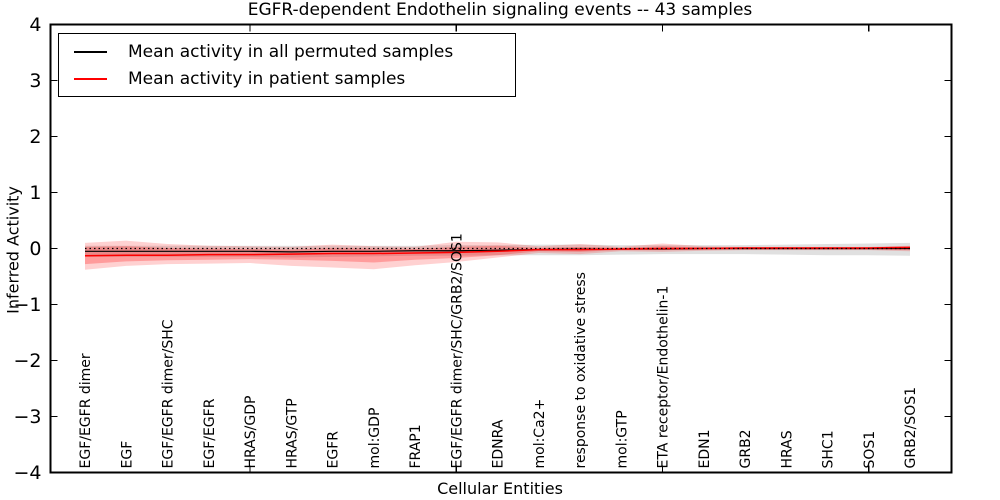  What do you see at coordinates (829, 449) in the screenshot?
I see `x-category-label: SHC1` at bounding box center [829, 449].